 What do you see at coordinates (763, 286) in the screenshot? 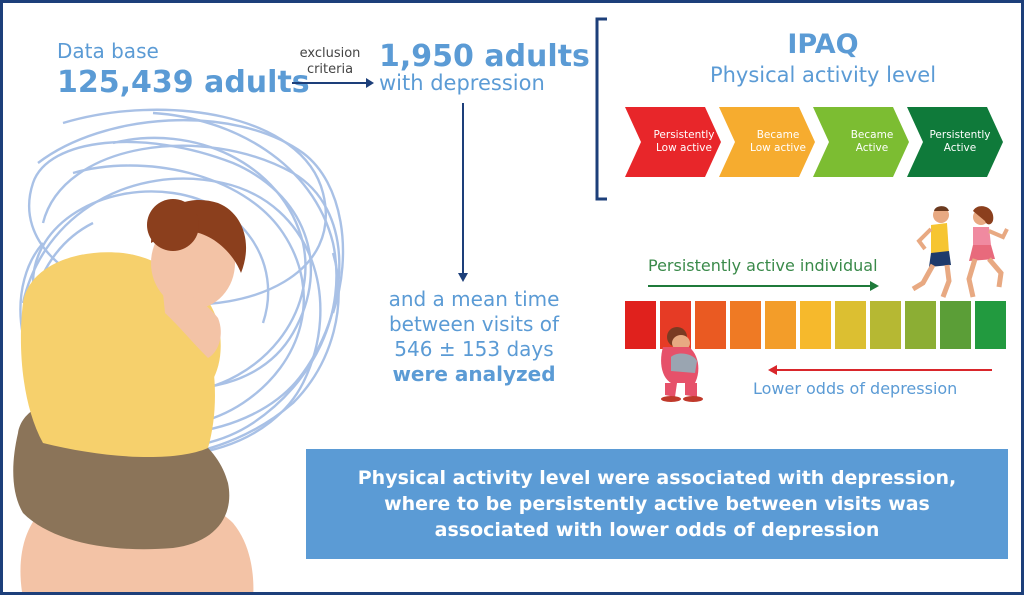
I see `right-arrow` at bounding box center [763, 286].